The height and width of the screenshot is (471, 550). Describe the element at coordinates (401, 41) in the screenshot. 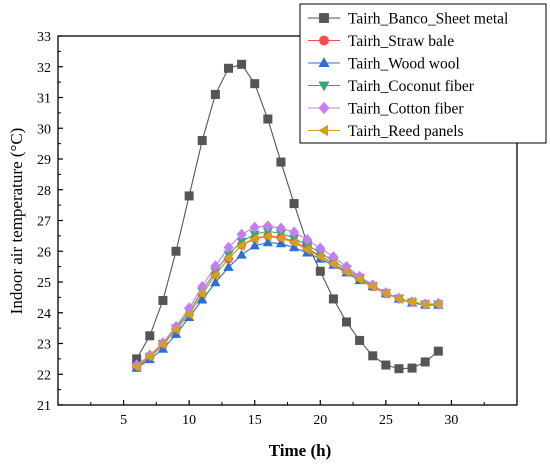

I see `legend-label-tairh-straw-bale: Tairh_Straw bale` at that location.